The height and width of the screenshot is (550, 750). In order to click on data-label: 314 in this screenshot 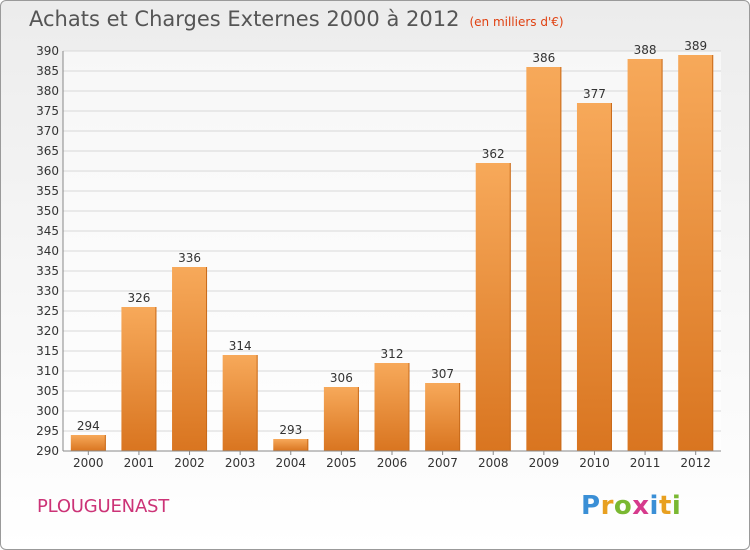, I will do `click(240, 346)`.